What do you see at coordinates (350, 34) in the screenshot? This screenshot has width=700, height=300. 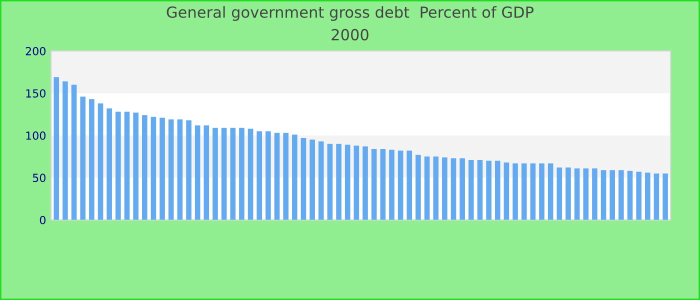 I see `chart-subtitle: 2000` at bounding box center [350, 34].